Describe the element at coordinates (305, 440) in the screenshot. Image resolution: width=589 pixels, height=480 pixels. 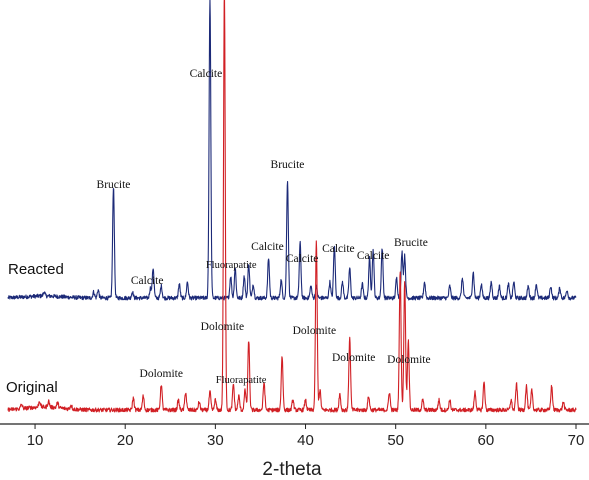
I see `x-tick-label: 40` at that location.